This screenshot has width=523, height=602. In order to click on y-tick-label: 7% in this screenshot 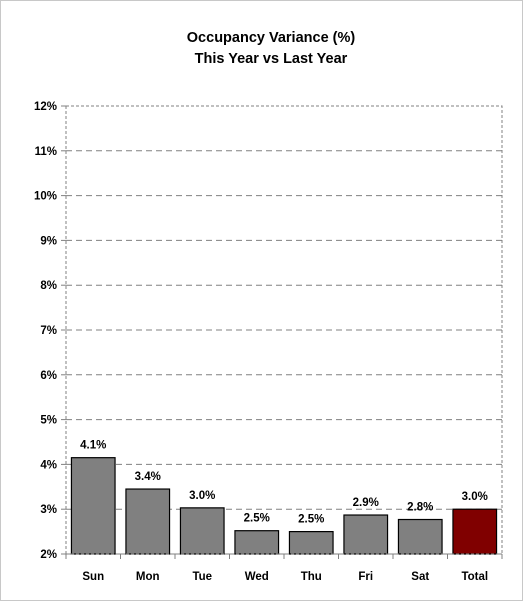, I will do `click(48, 331)`.